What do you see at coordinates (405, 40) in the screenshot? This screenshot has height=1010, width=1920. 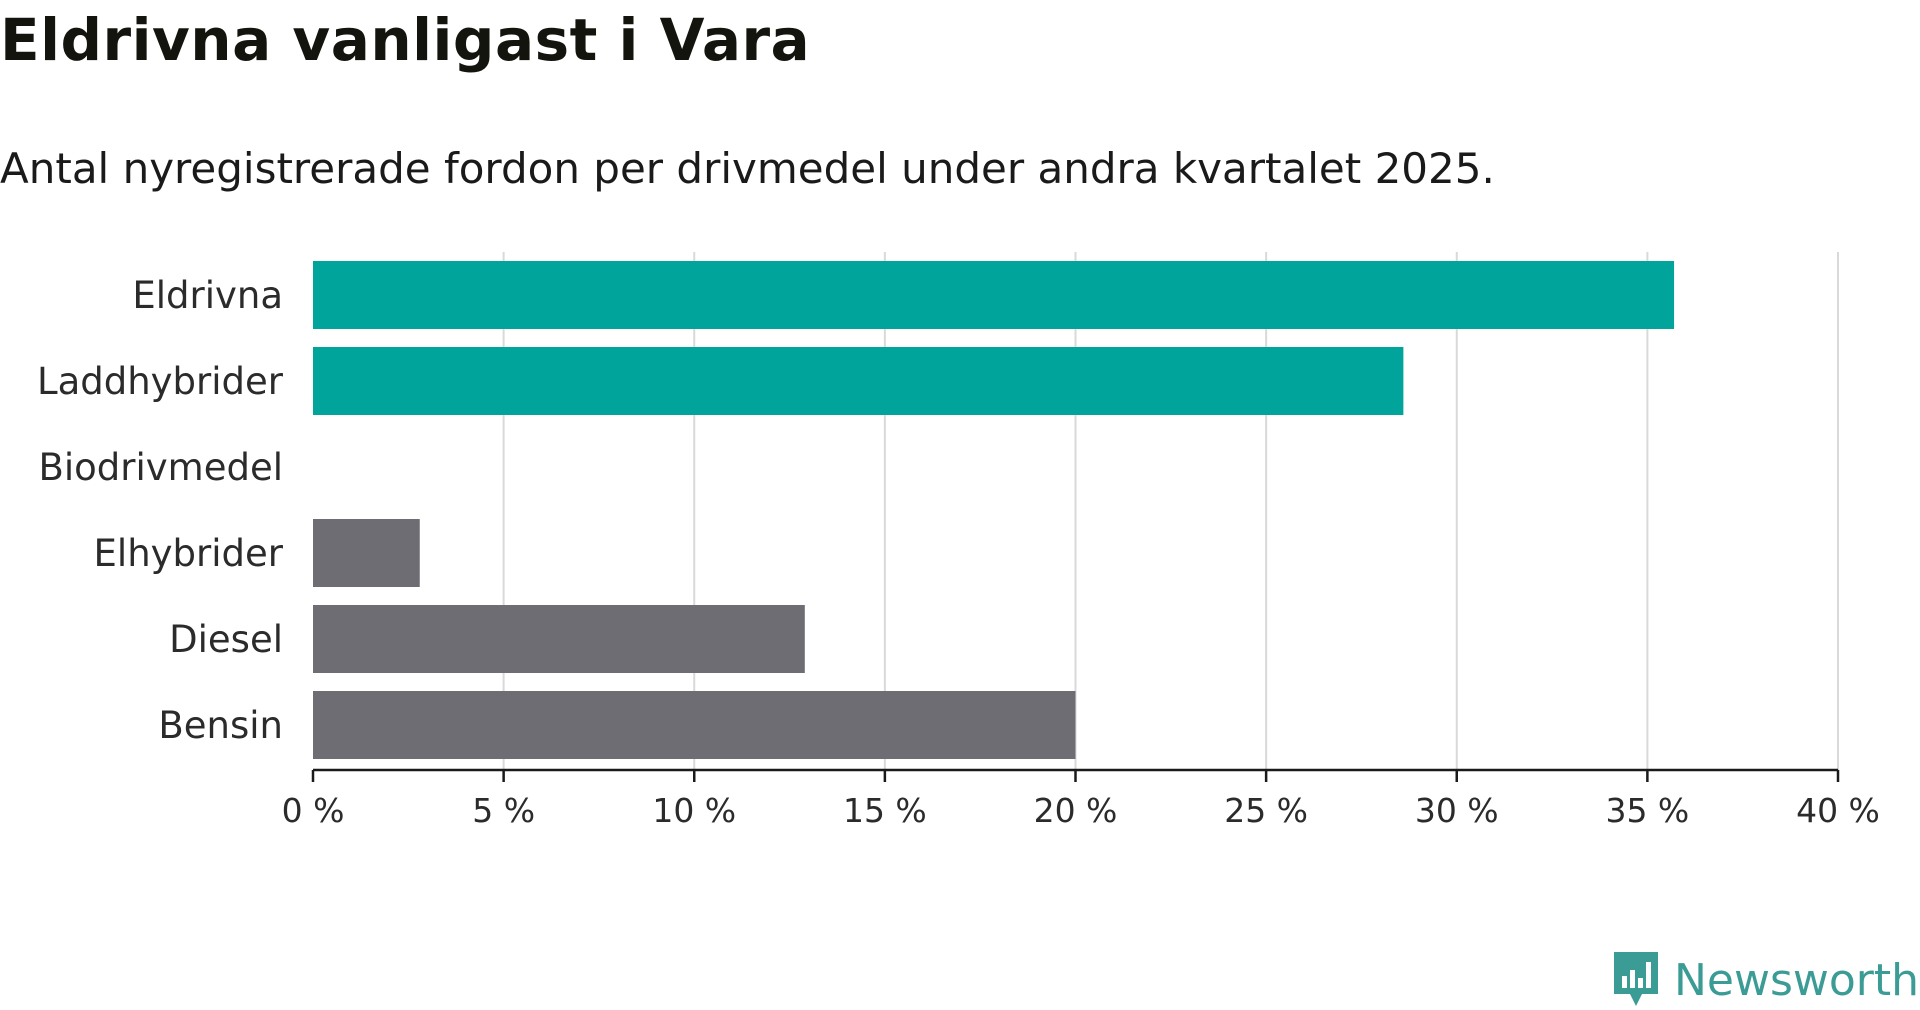 I see `chart-title: Eldrivna vanligast i Vara` at bounding box center [405, 40].